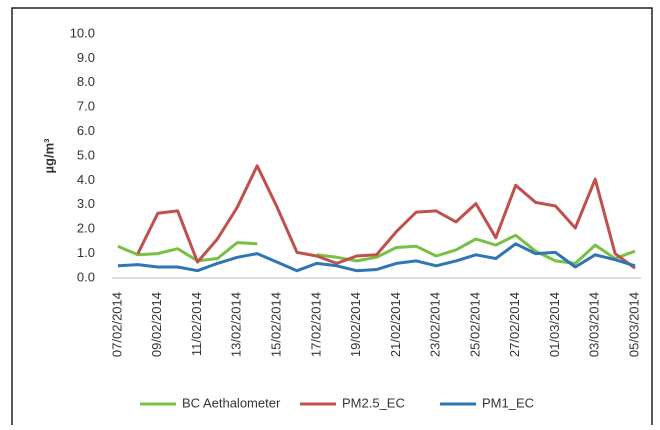 The image size is (660, 430). I want to click on legend-label: BC Aethalometer, so click(231, 402).